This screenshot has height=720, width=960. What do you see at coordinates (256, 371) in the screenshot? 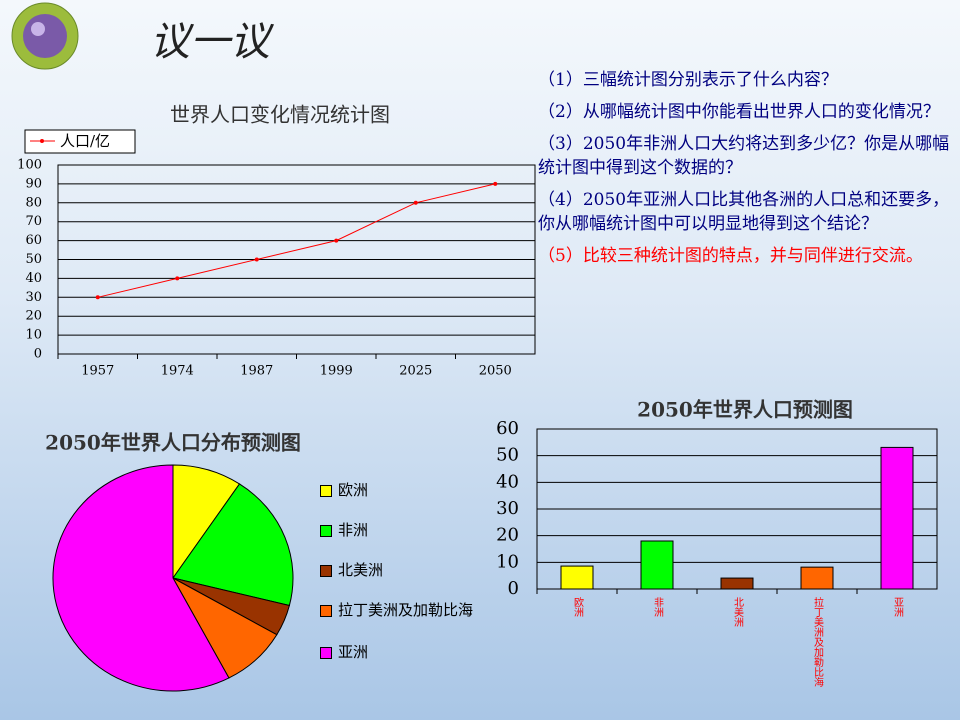
I see `x-tick-label: 1987` at bounding box center [256, 371].